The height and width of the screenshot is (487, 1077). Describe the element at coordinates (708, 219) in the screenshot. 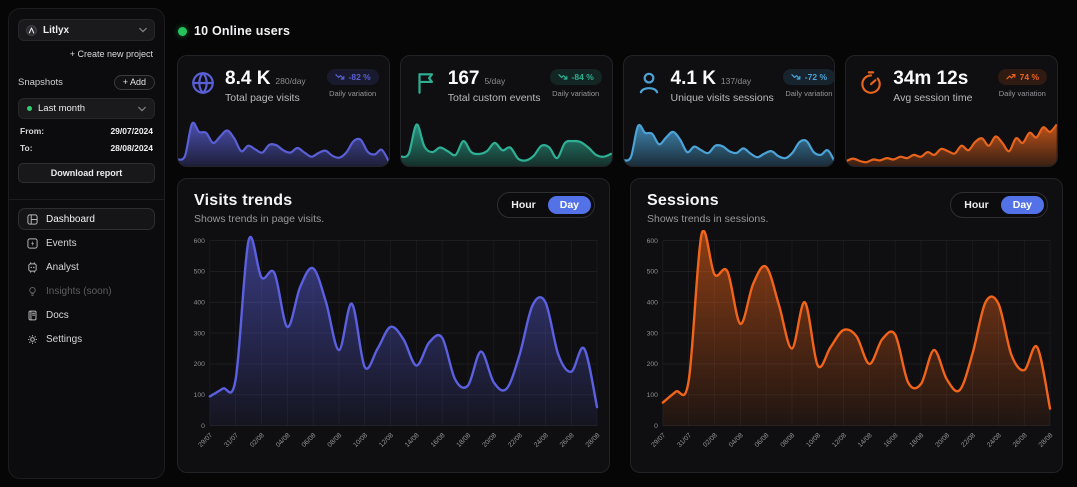

I see `chart-subtitle: Shows trends in sessions.` at that location.